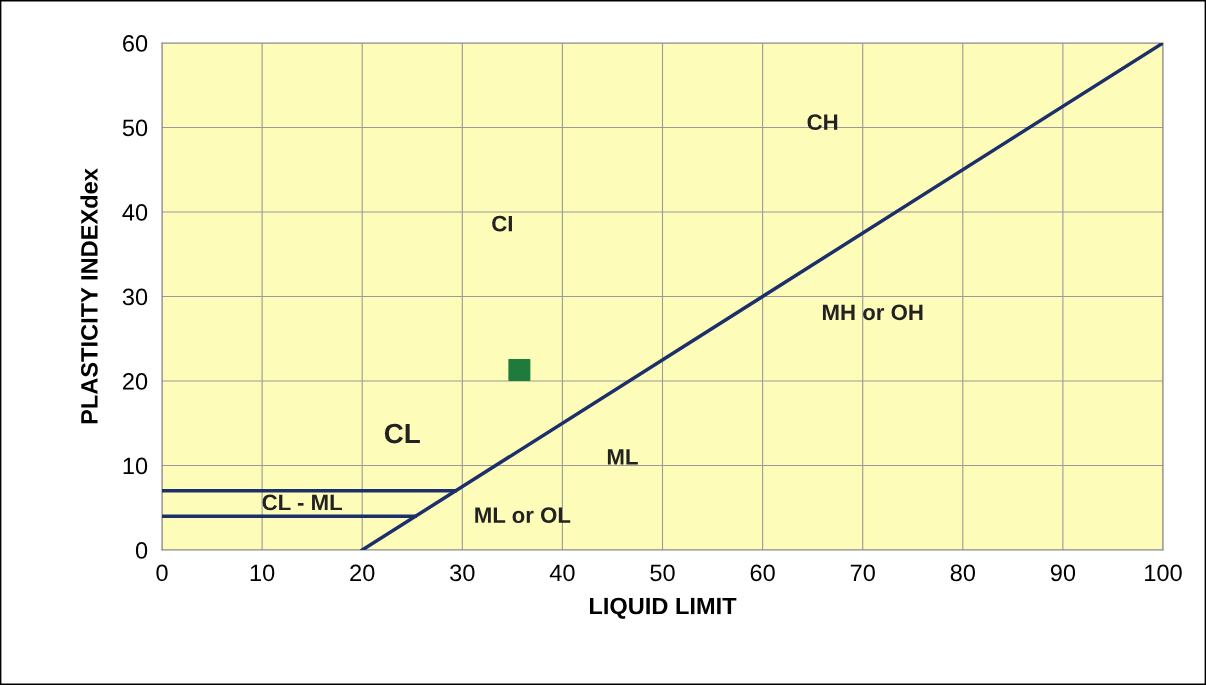 The width and height of the screenshot is (1206, 685). Describe the element at coordinates (135, 212) in the screenshot. I see `y-tick-label: 40` at that location.